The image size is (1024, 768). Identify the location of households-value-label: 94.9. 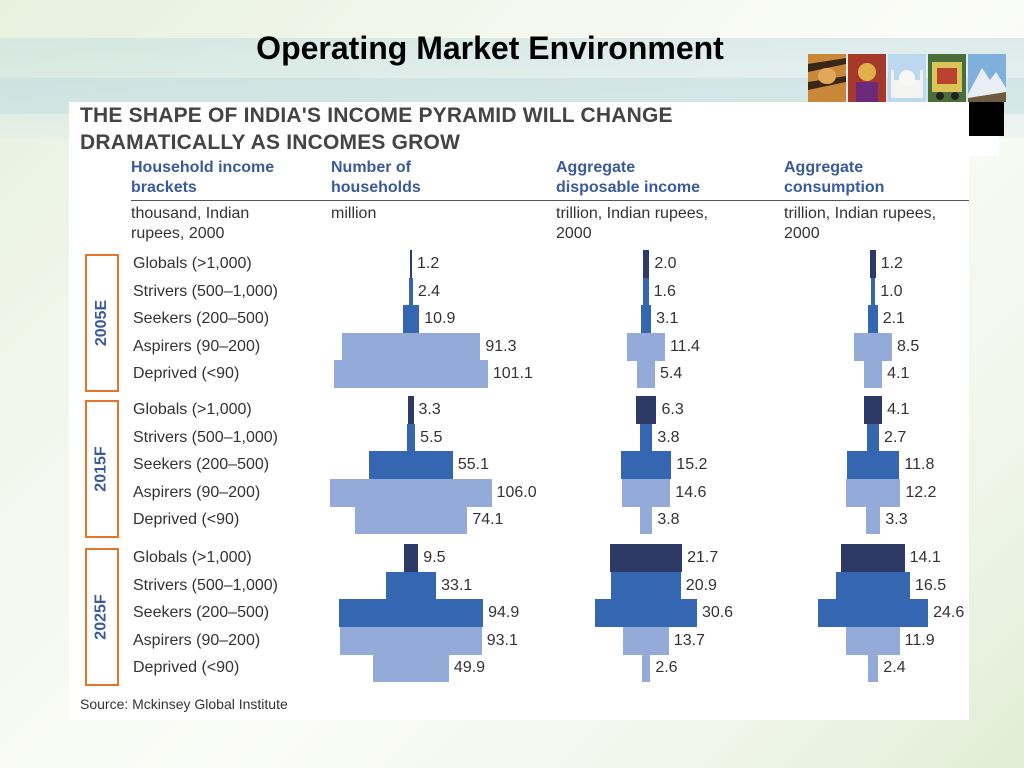
(504, 612).